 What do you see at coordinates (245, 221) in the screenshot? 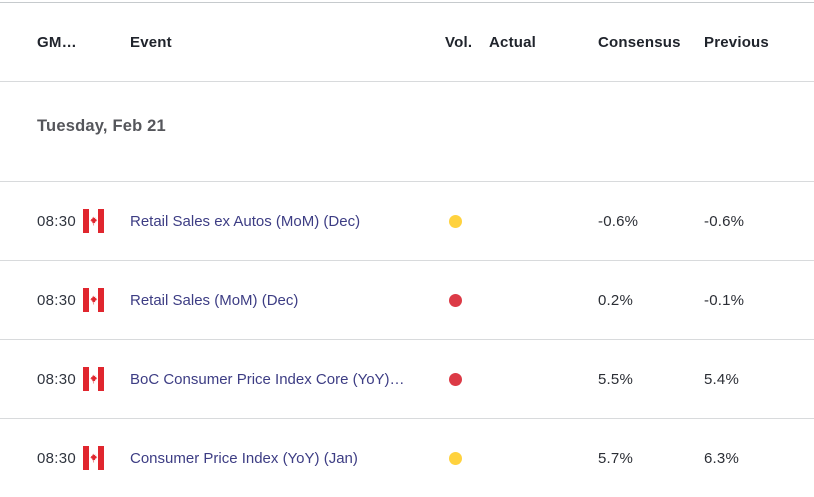
I see `event-name-link: Retail Sales ex Autos (MoM) (Dec)` at bounding box center [245, 221].